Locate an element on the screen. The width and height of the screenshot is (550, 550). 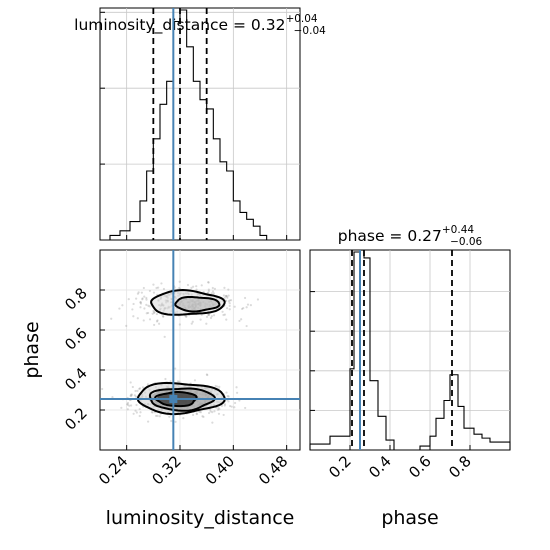
phase-histogram-step is located at coordinates (410, 350).